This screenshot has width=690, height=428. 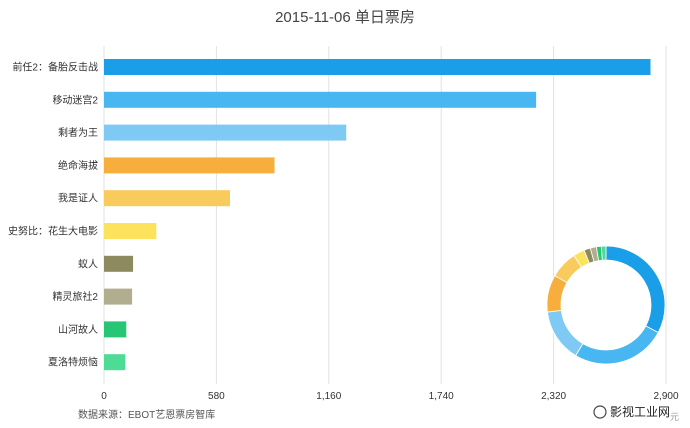 What do you see at coordinates (441, 396) in the screenshot?
I see `x-tick-label: 1,740` at bounding box center [441, 396].